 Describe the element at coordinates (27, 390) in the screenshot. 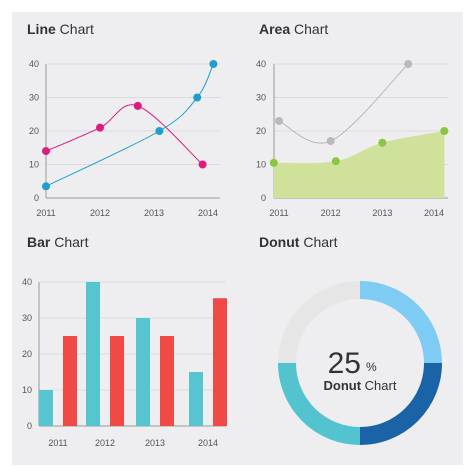

I see `bar-chart-ytick-label: 10` at that location.